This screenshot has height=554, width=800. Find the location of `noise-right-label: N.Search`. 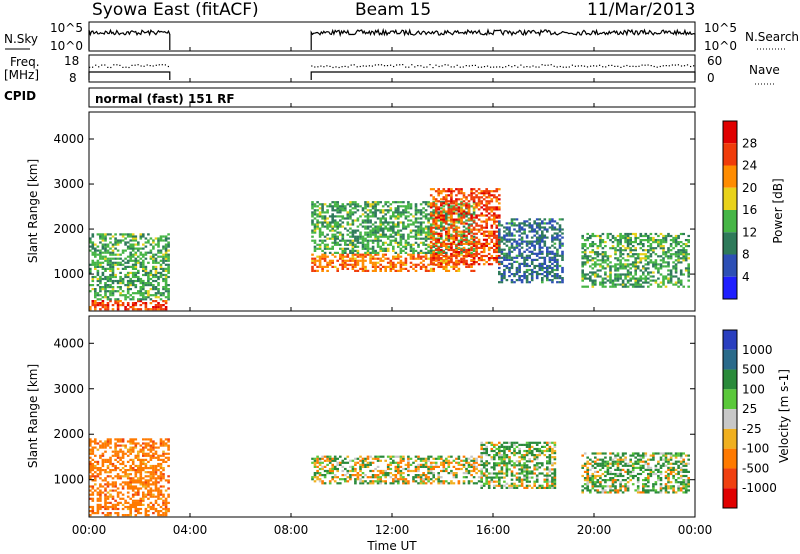

noise-right-label: N.Search is located at coordinates (772, 37).